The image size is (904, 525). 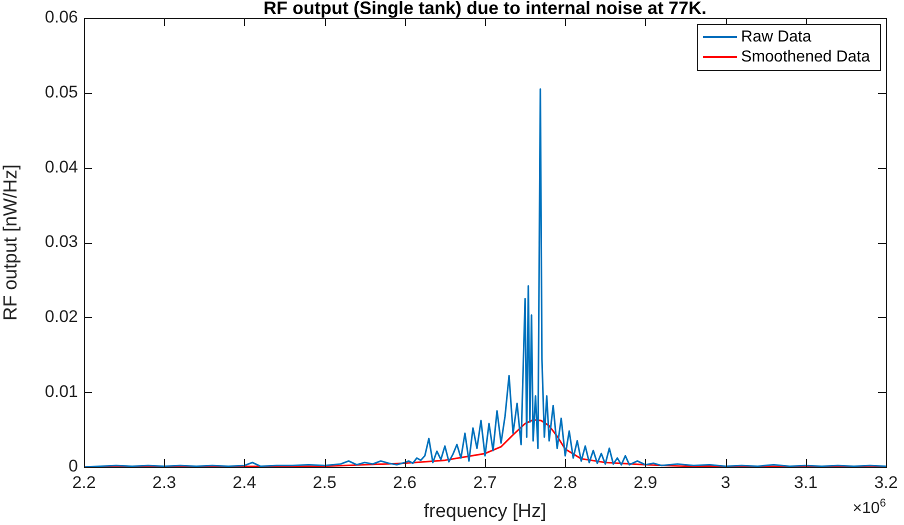 What do you see at coordinates (324, 482) in the screenshot?
I see `x-tick-label: 2.5` at bounding box center [324, 482].